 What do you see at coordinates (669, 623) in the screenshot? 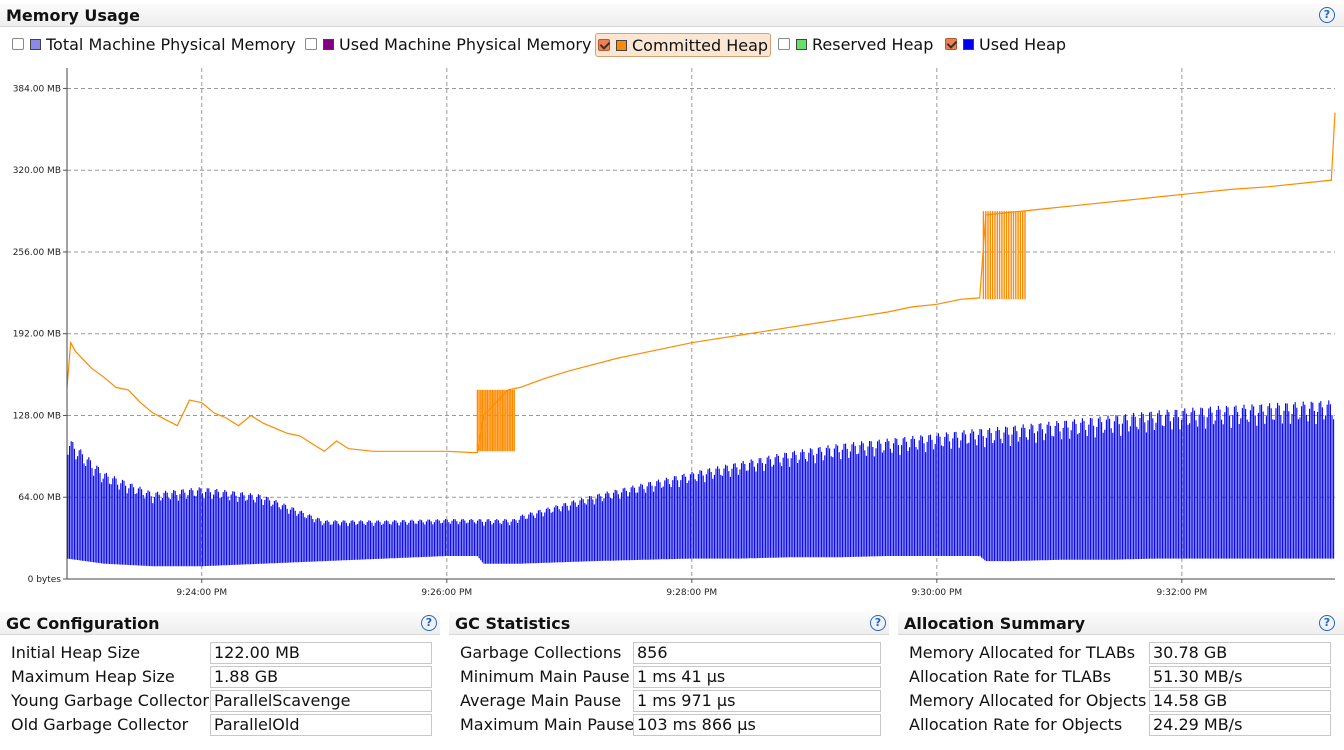
I see `gc-statistics-header: GC Statistics ?` at bounding box center [669, 623].